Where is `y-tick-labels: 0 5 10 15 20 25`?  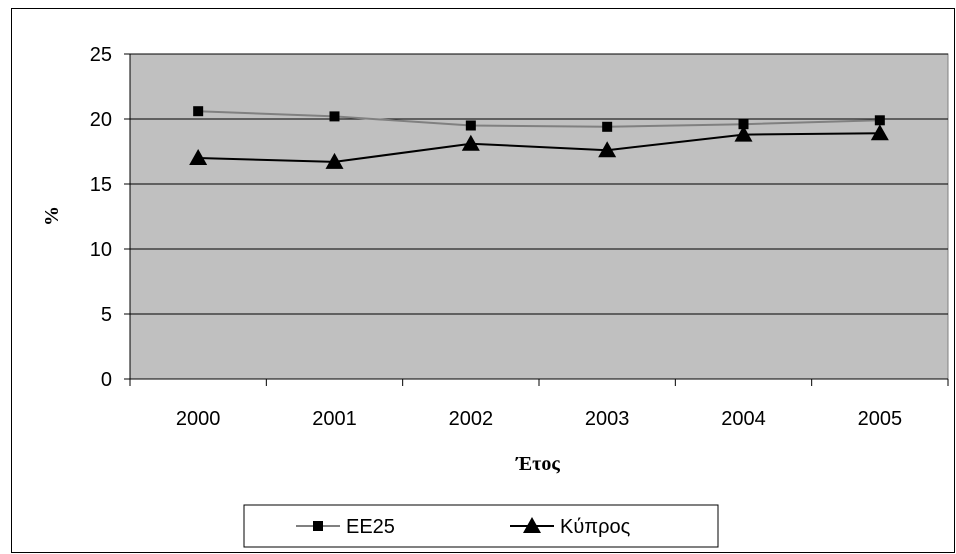
y-tick-labels: 0 5 10 15 20 25 is located at coordinates (101, 217).